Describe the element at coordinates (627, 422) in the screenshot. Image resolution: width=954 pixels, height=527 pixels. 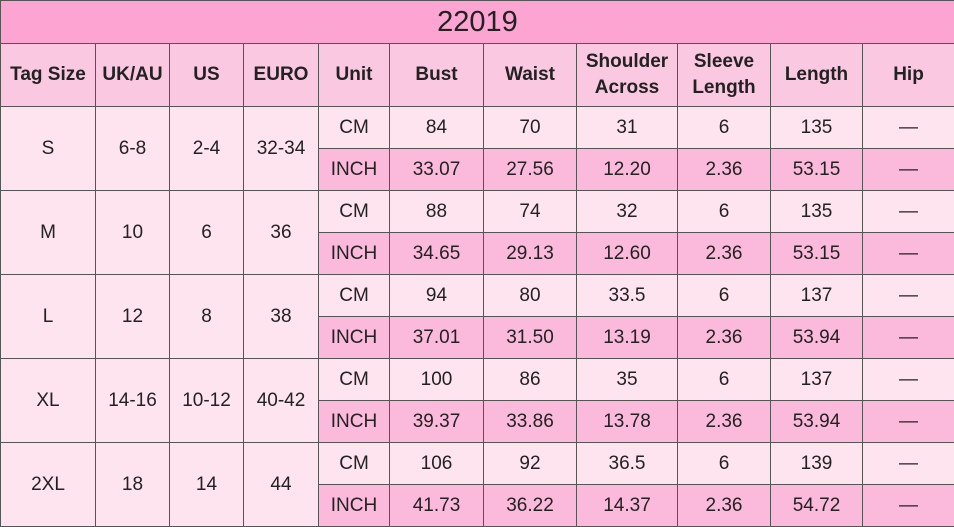
I see `measure-cell: 13.78` at that location.